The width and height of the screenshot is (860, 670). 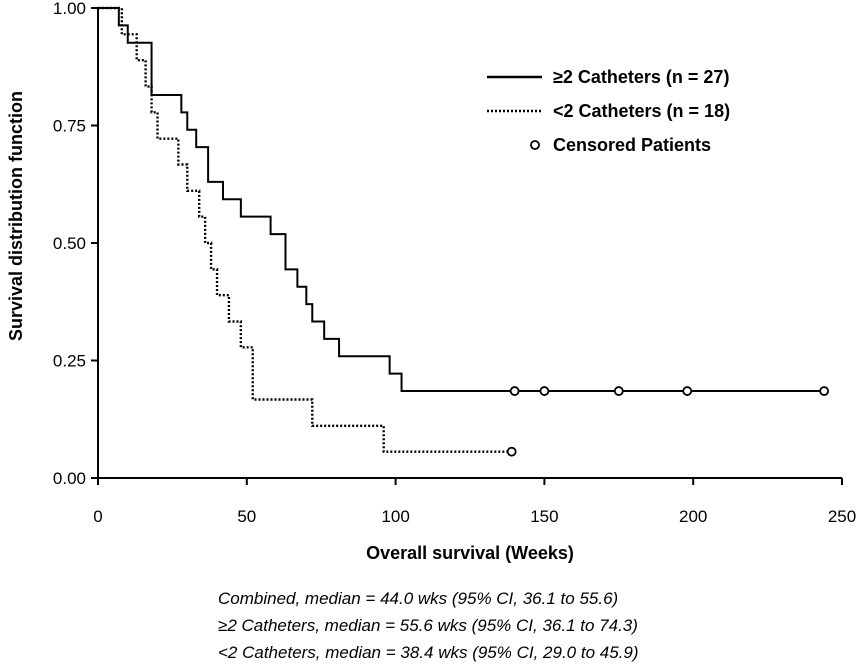 I want to click on legend-censor-marker-icon, so click(x=535, y=145).